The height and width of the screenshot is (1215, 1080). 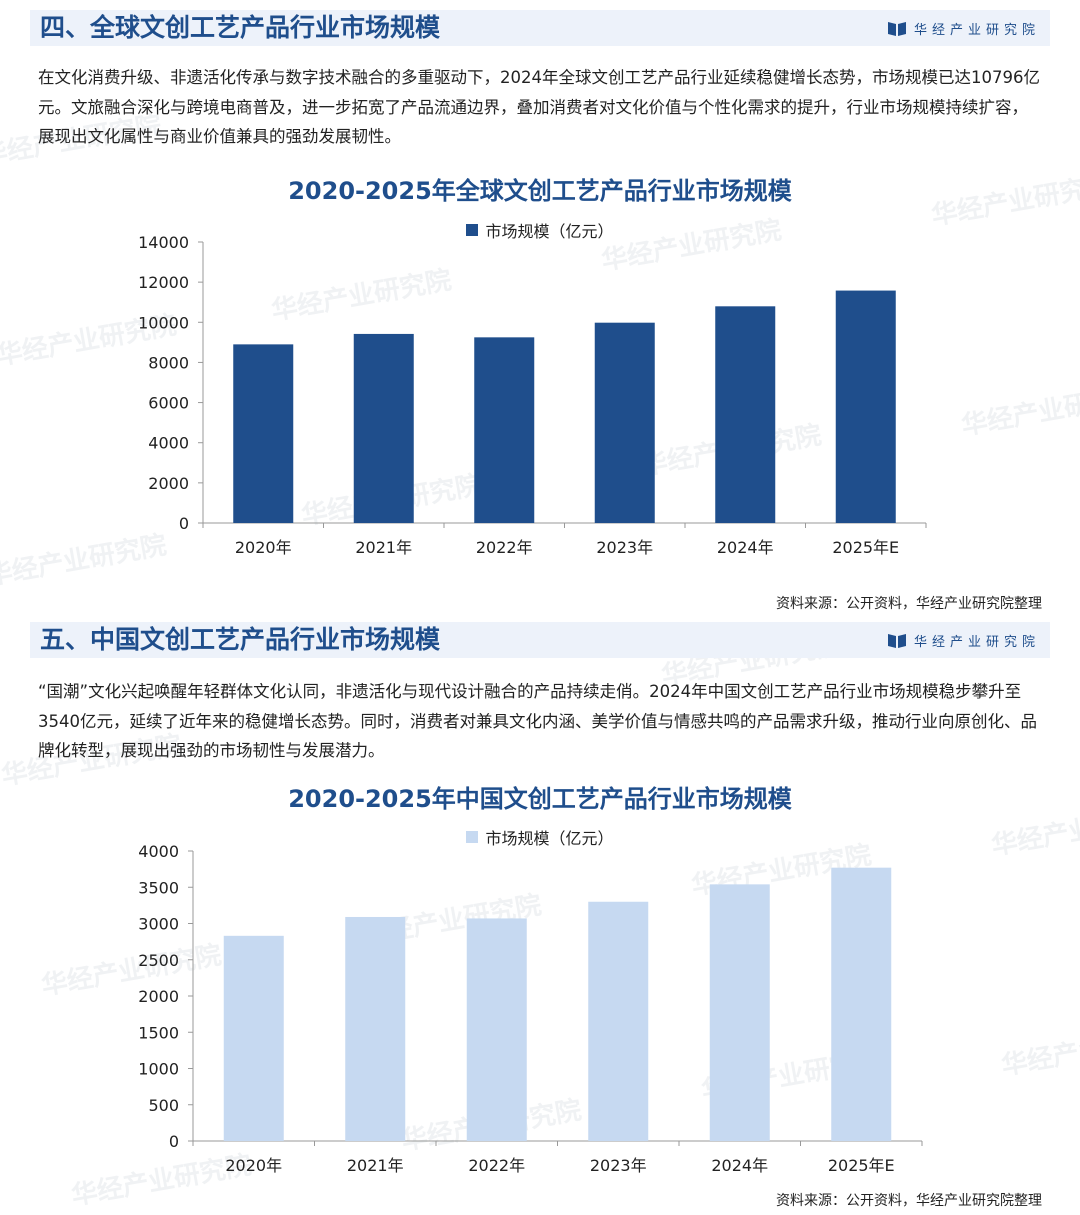 What do you see at coordinates (240, 639) in the screenshot?
I see `section-title: 五、中国文创工艺产品行业市场规模` at bounding box center [240, 639].